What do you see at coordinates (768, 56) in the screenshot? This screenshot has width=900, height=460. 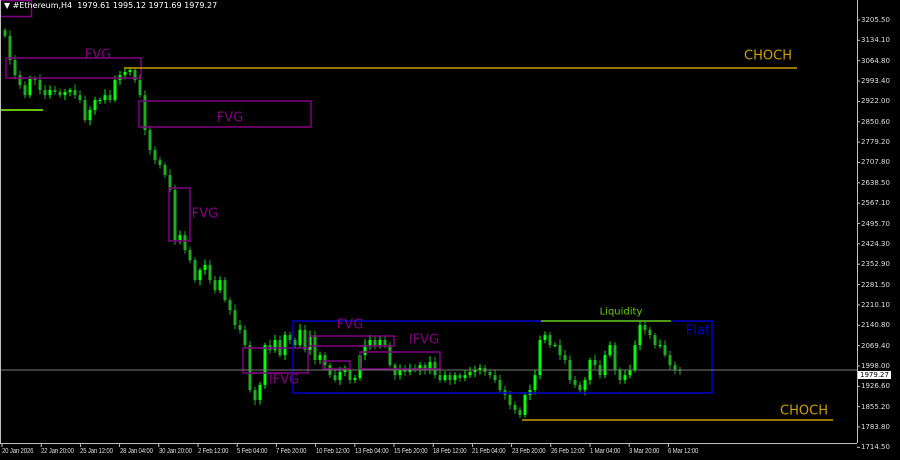 I see `choch-label-top: CHOCH` at bounding box center [768, 56].